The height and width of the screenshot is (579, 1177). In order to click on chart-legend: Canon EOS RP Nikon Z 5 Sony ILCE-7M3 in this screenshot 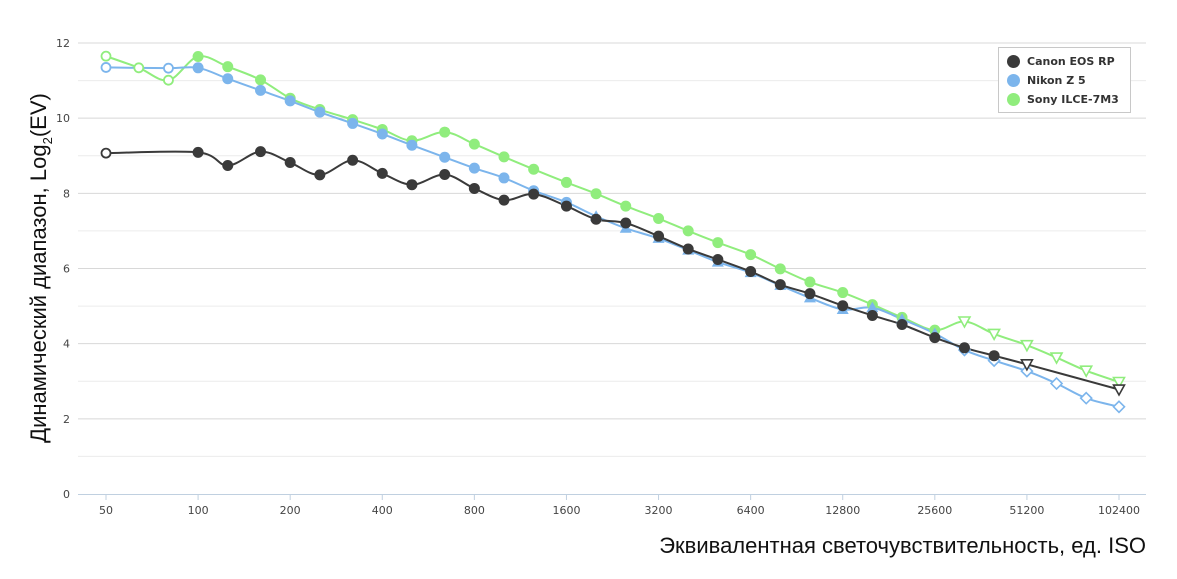, I will do `click(1064, 80)`.